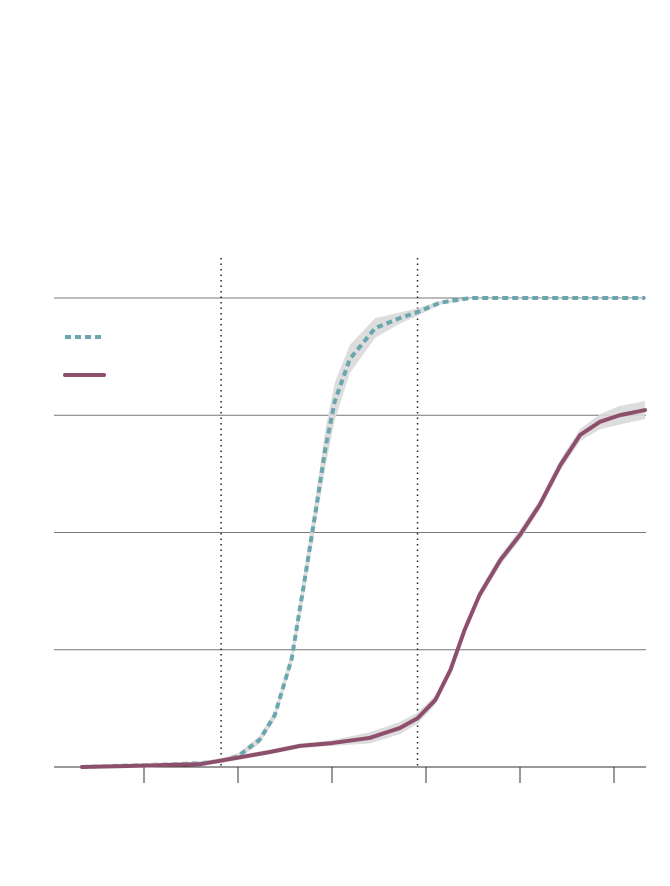  Describe the element at coordinates (136, 357) in the screenshot. I see `legend-box` at that location.